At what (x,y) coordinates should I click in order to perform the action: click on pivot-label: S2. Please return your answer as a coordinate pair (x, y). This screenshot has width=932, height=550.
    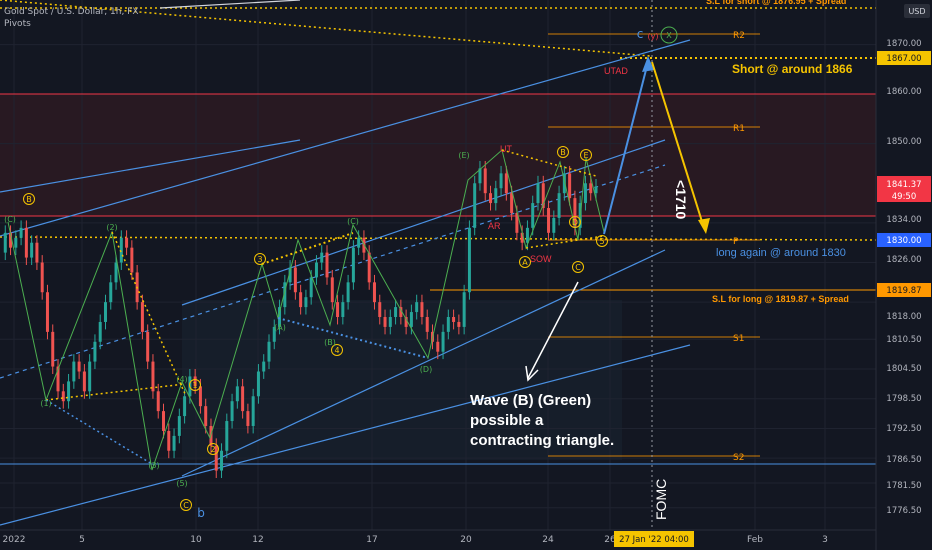
    Looking at the image, I should click on (738, 458).